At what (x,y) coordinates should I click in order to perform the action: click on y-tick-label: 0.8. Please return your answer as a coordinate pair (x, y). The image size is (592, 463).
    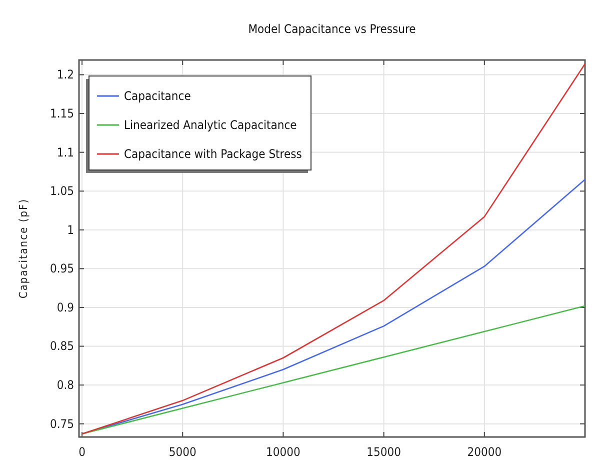
    Looking at the image, I should click on (65, 385).